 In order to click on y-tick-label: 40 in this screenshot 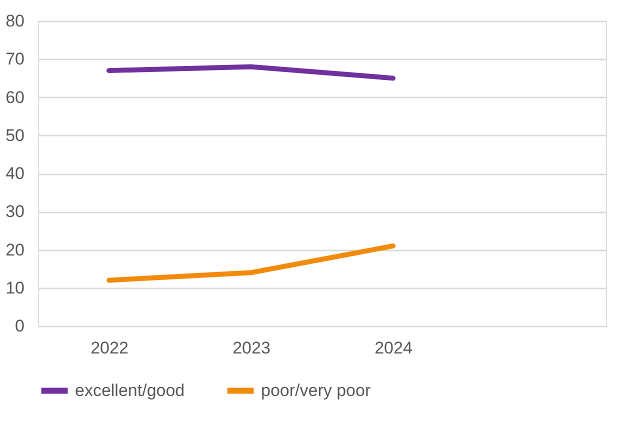, I will do `click(15, 173)`.